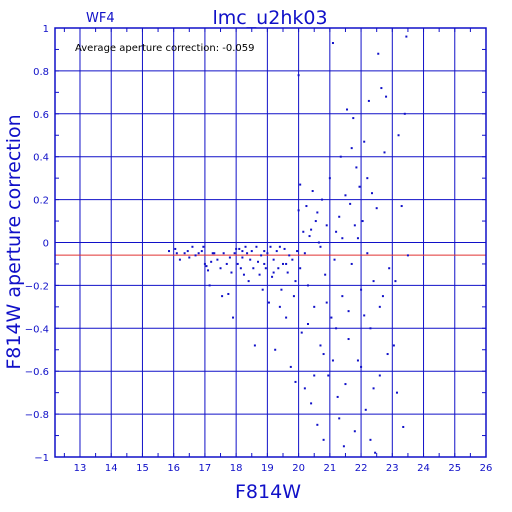 This screenshot has width=512, height=512. Describe the element at coordinates (46, 29) in the screenshot. I see `y-tick-label: 1` at that location.